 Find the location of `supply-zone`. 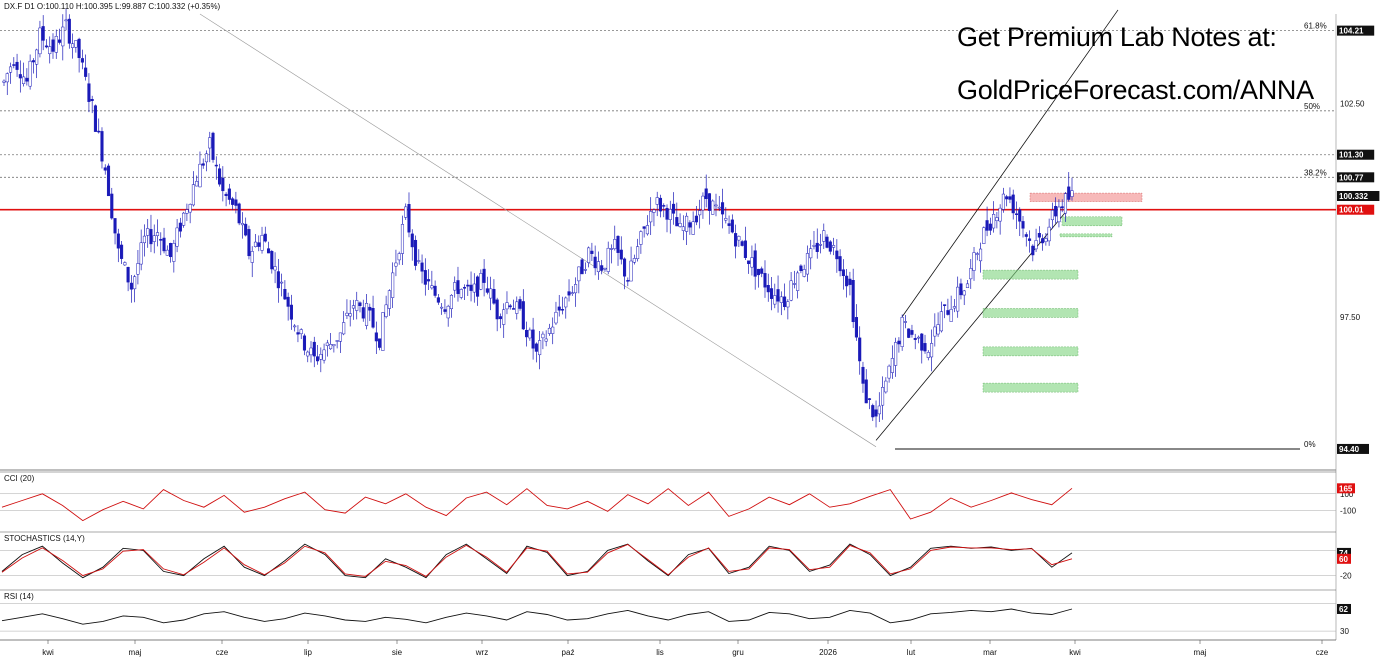

supply-zone is located at coordinates (1086, 197).